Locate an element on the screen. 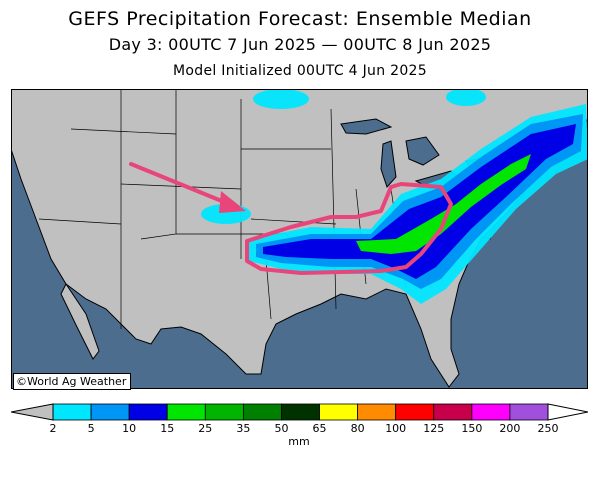 This screenshot has height=486, width=600. colorbar-min-arrow is located at coordinates (32, 412).